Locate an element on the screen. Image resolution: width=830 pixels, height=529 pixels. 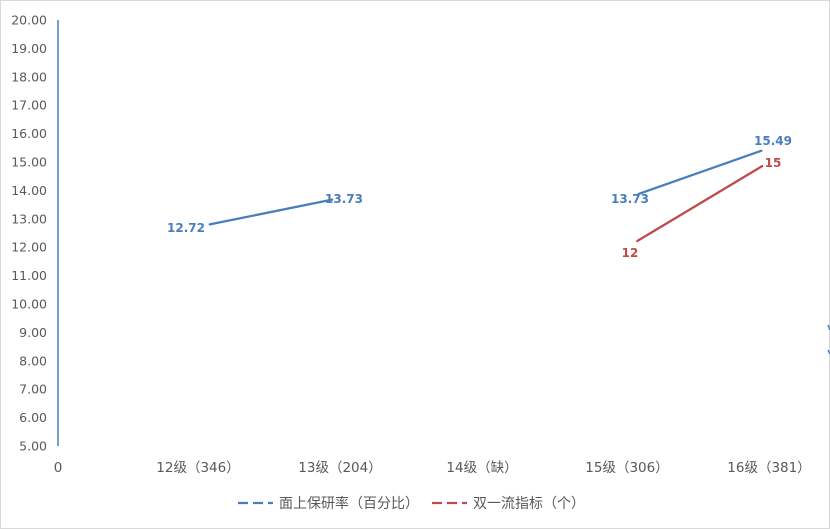
data-label: 15.49 is located at coordinates (773, 141).